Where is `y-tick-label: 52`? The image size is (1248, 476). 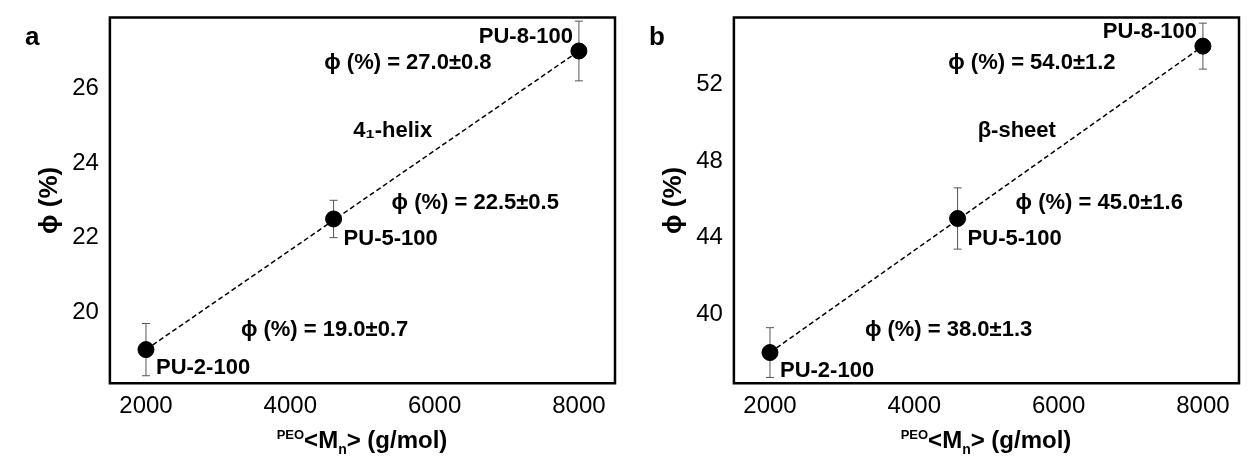
y-tick-label: 52 is located at coordinates (709, 83).